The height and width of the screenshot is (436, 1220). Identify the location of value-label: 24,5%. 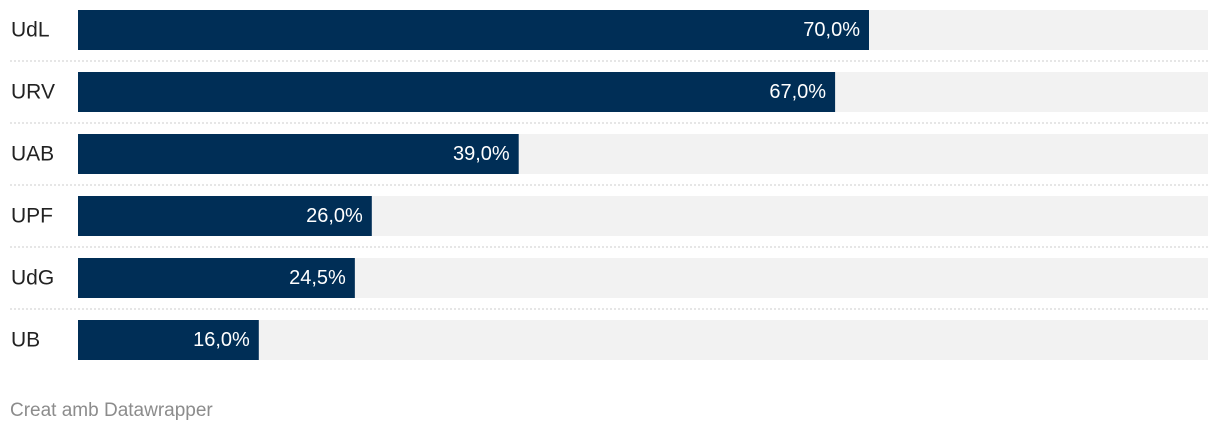
(317, 278).